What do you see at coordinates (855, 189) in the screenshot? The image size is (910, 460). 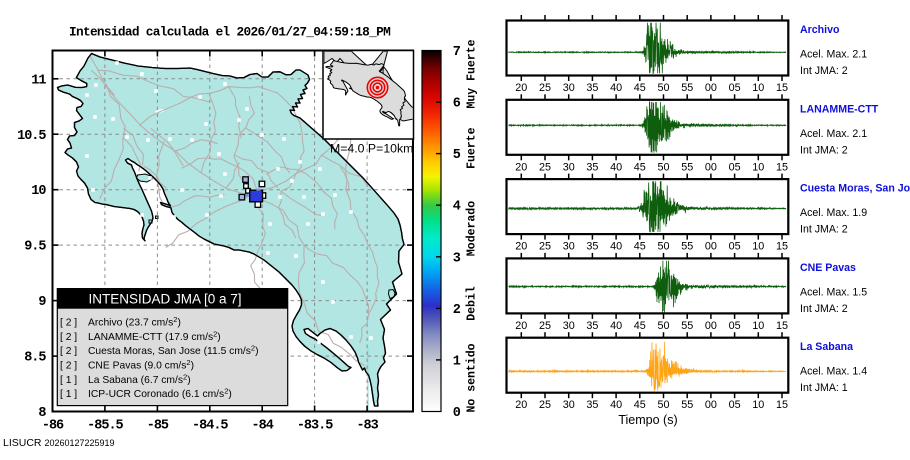 I see `svg-text: Cuesta Moras, San Jose` at bounding box center [855, 189].